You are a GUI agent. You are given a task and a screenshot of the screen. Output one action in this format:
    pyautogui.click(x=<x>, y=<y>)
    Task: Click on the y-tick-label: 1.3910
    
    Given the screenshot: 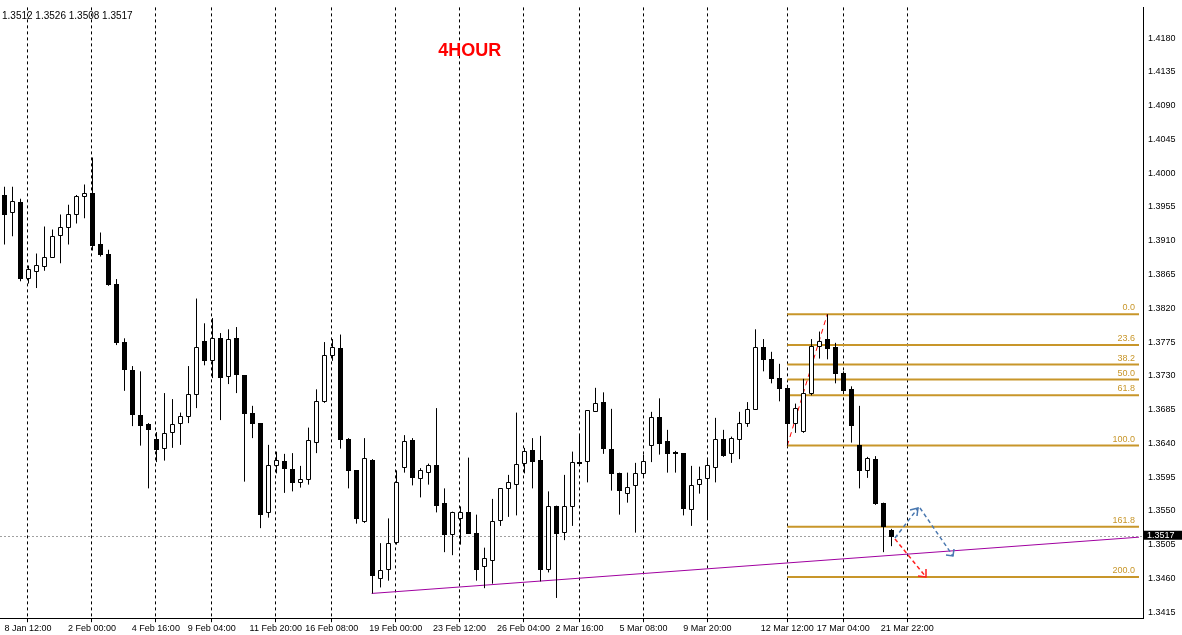 What is the action you would take?
    pyautogui.click(x=1162, y=240)
    